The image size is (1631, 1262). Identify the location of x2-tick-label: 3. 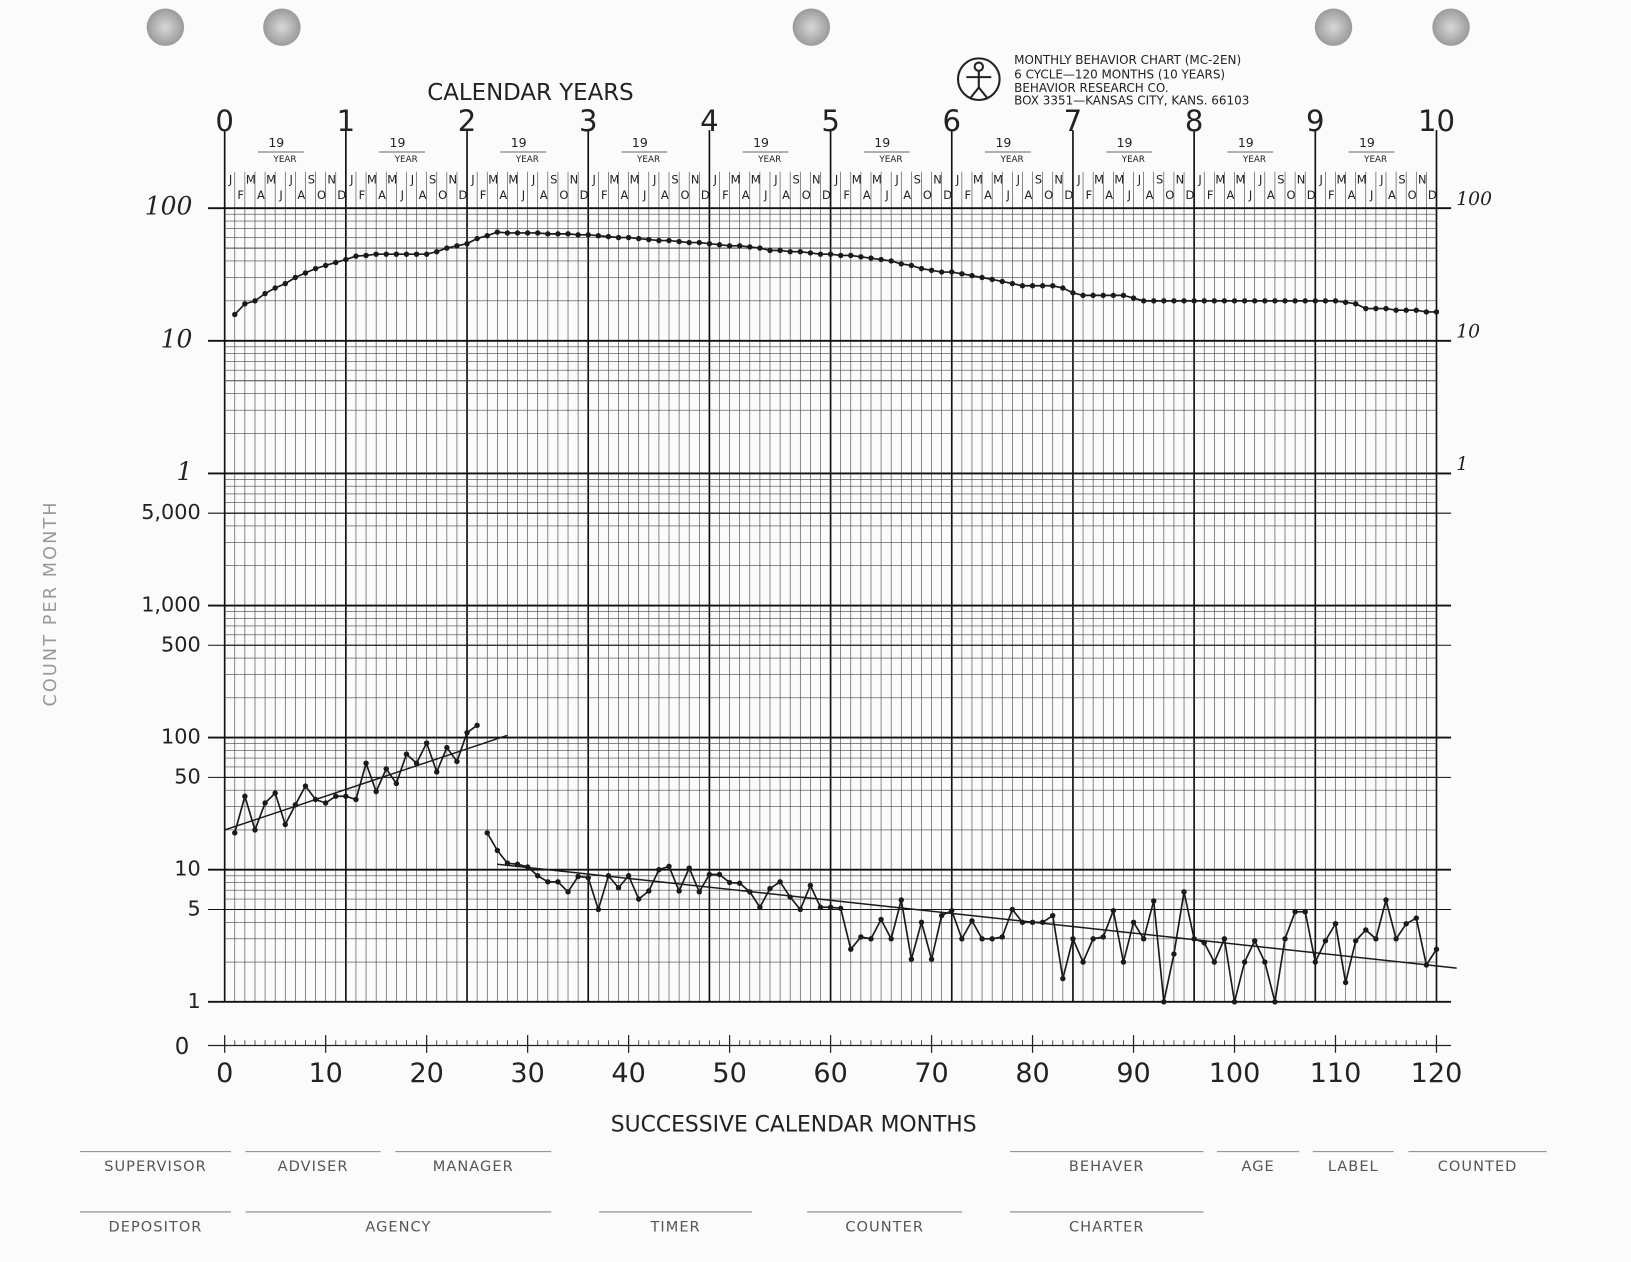
(588, 121).